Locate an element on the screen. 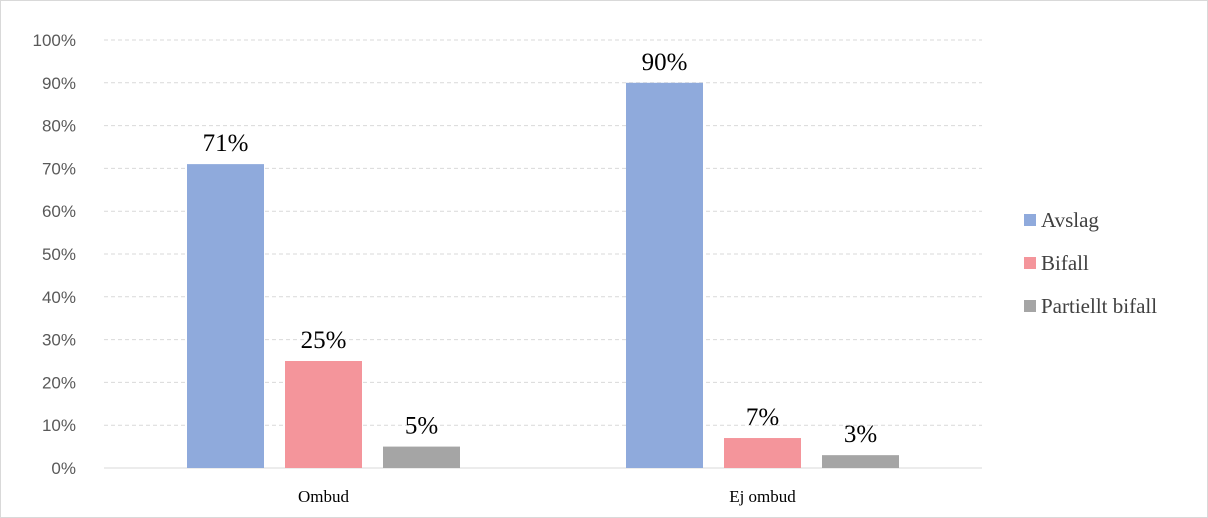 This screenshot has height=518, width=1208. data-label: 7% is located at coordinates (762, 417).